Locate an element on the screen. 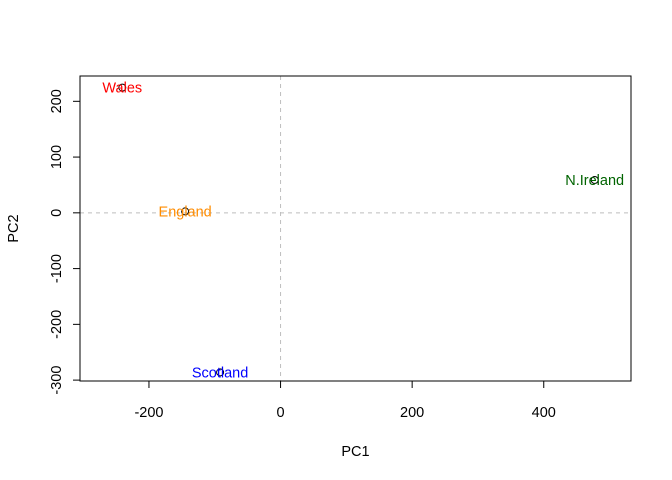 The image size is (672, 480). point-label: Wales is located at coordinates (122, 89).